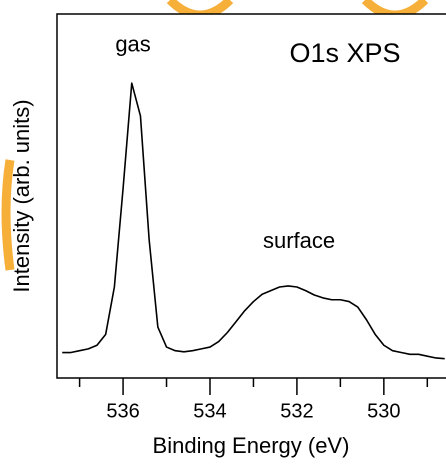  Describe the element at coordinates (299, 240) in the screenshot. I see `annotation: surface` at that location.